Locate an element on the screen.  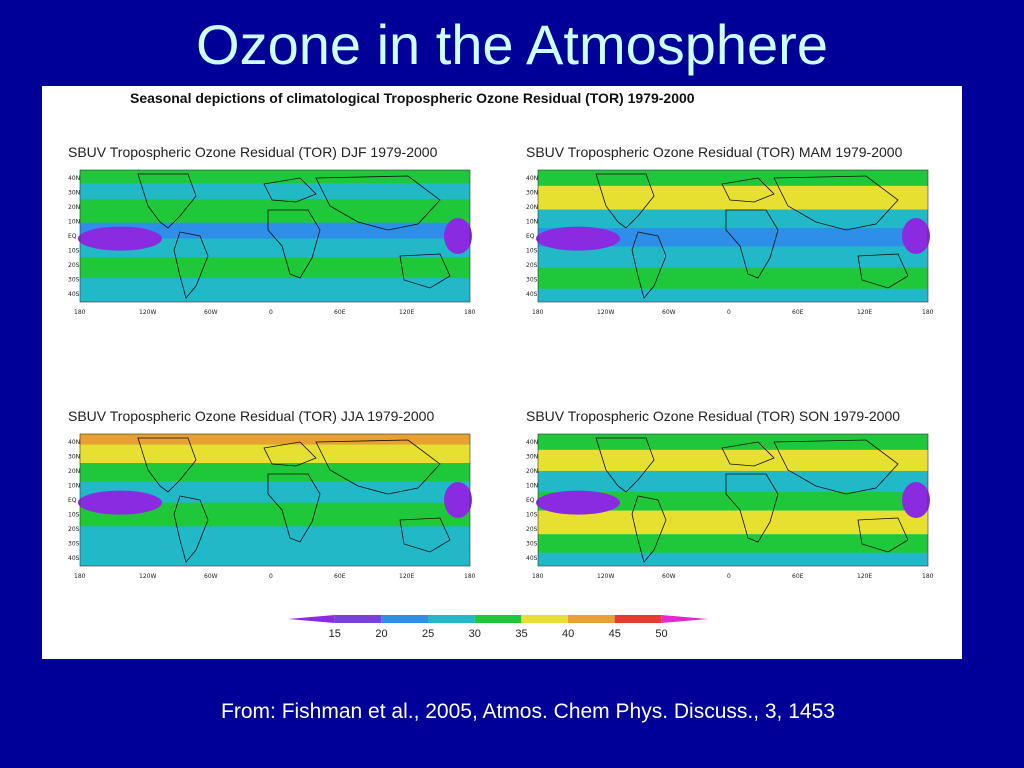
colorbar: 15 20 25 30 35 40 45 50 is located at coordinates (498, 627).